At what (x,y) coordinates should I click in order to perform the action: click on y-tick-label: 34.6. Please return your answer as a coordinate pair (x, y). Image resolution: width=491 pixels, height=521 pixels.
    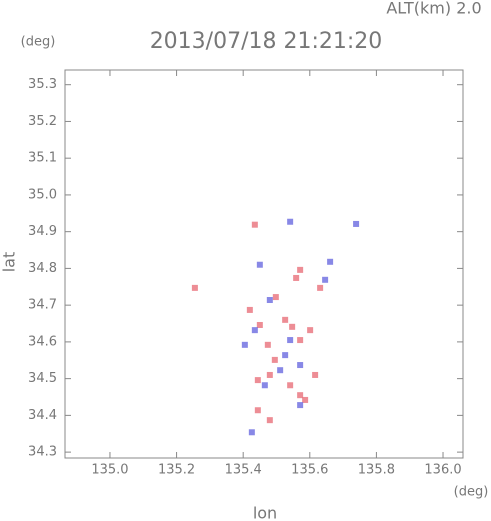
    Looking at the image, I should click on (42, 341).